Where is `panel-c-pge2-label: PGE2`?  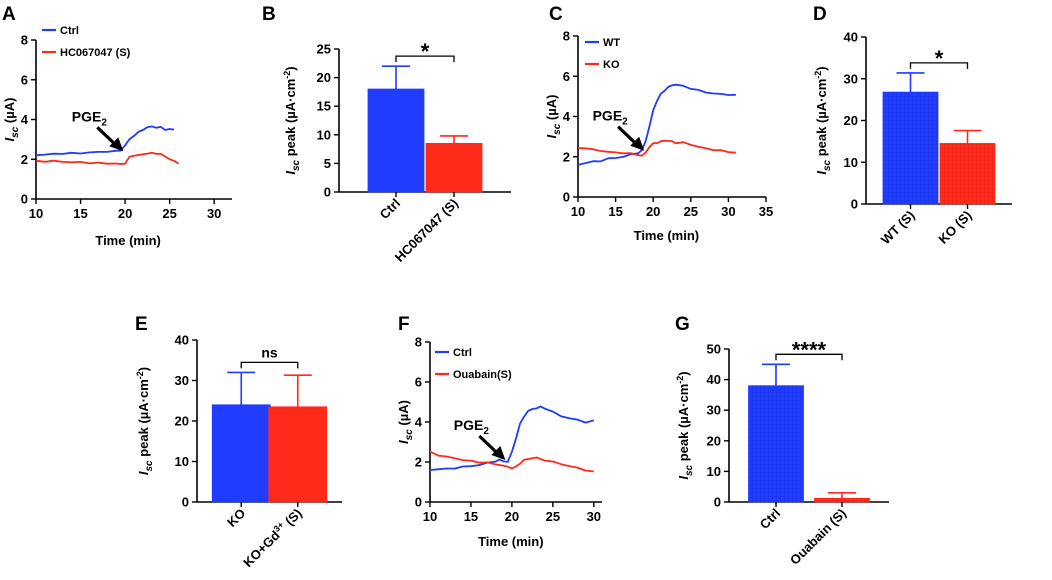
panel-c-pge2-label: PGE2 is located at coordinates (611, 118).